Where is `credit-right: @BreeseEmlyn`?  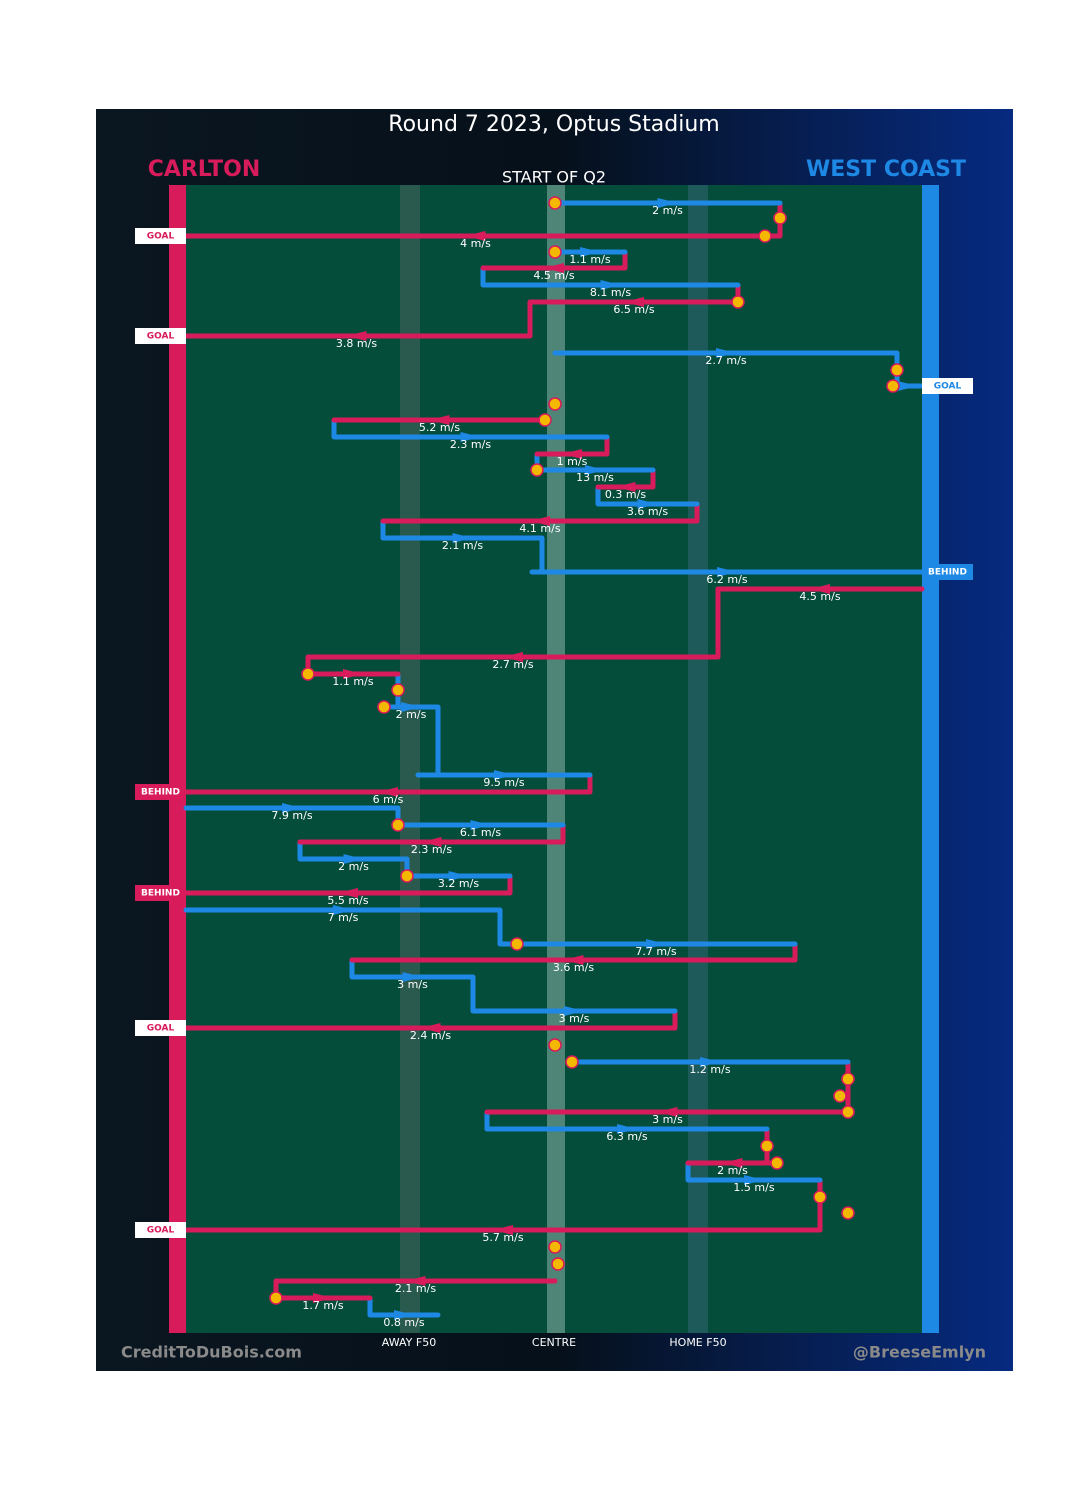 credit-right: @BreeseEmlyn is located at coordinates (919, 1352).